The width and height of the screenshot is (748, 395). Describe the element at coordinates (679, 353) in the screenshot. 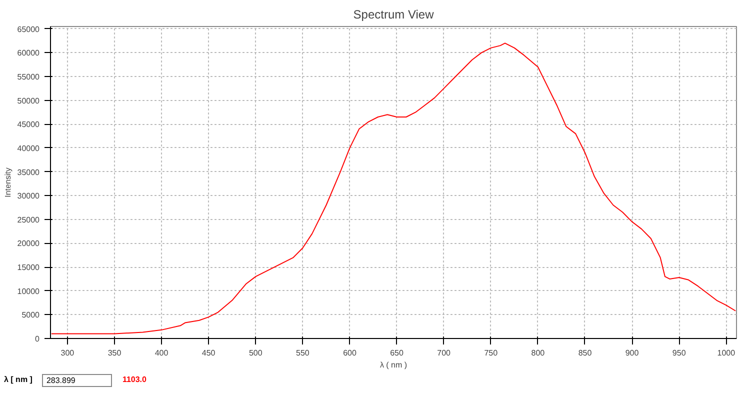

I see `x-tick-label: 950` at that location.